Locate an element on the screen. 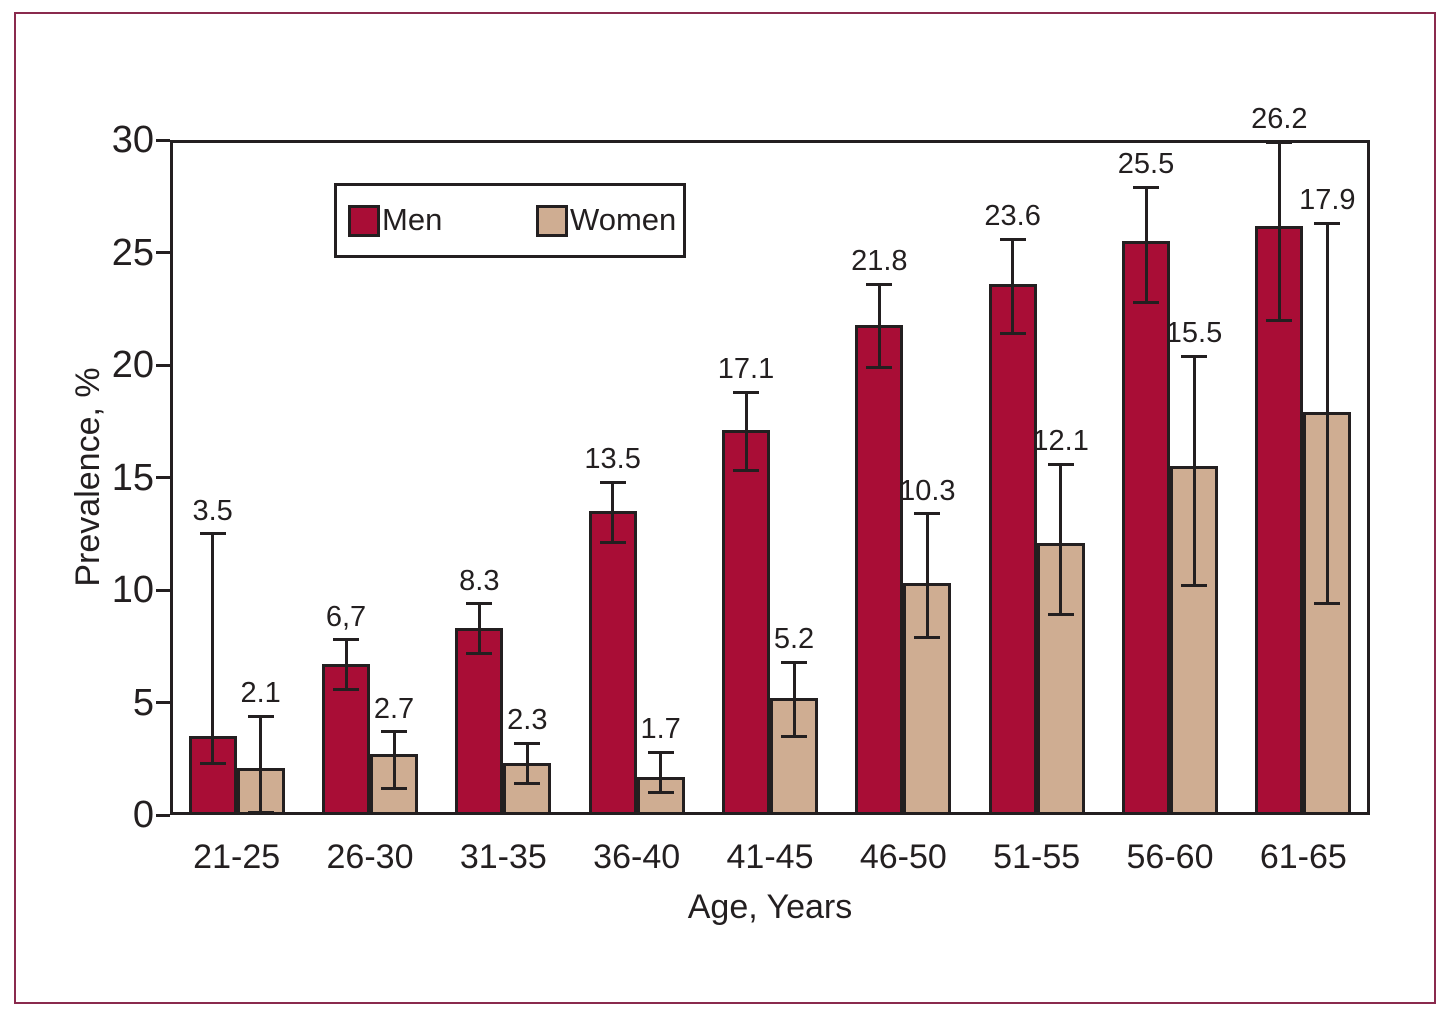  y-tick-label-0: 0 is located at coordinates (143, 815).